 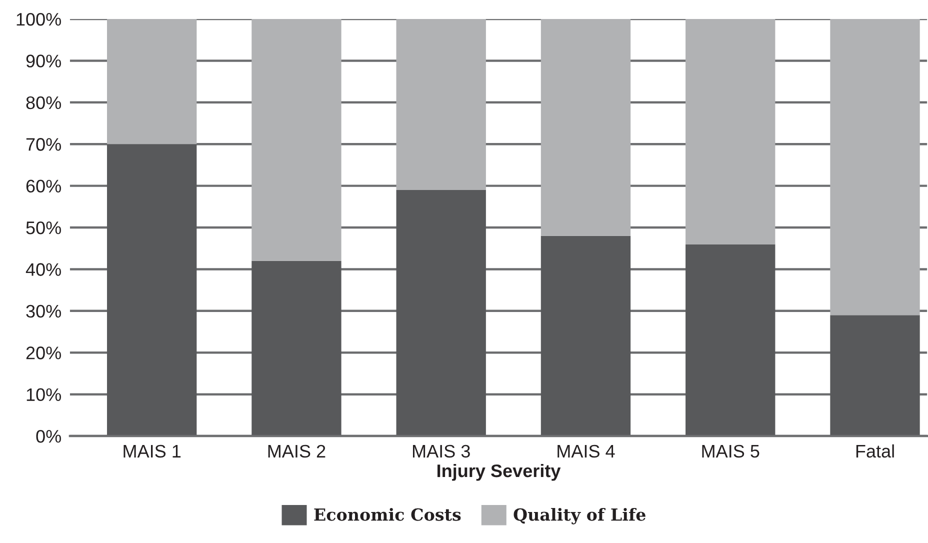 What do you see at coordinates (43, 103) in the screenshot?
I see `y-tick-label: 80%` at bounding box center [43, 103].